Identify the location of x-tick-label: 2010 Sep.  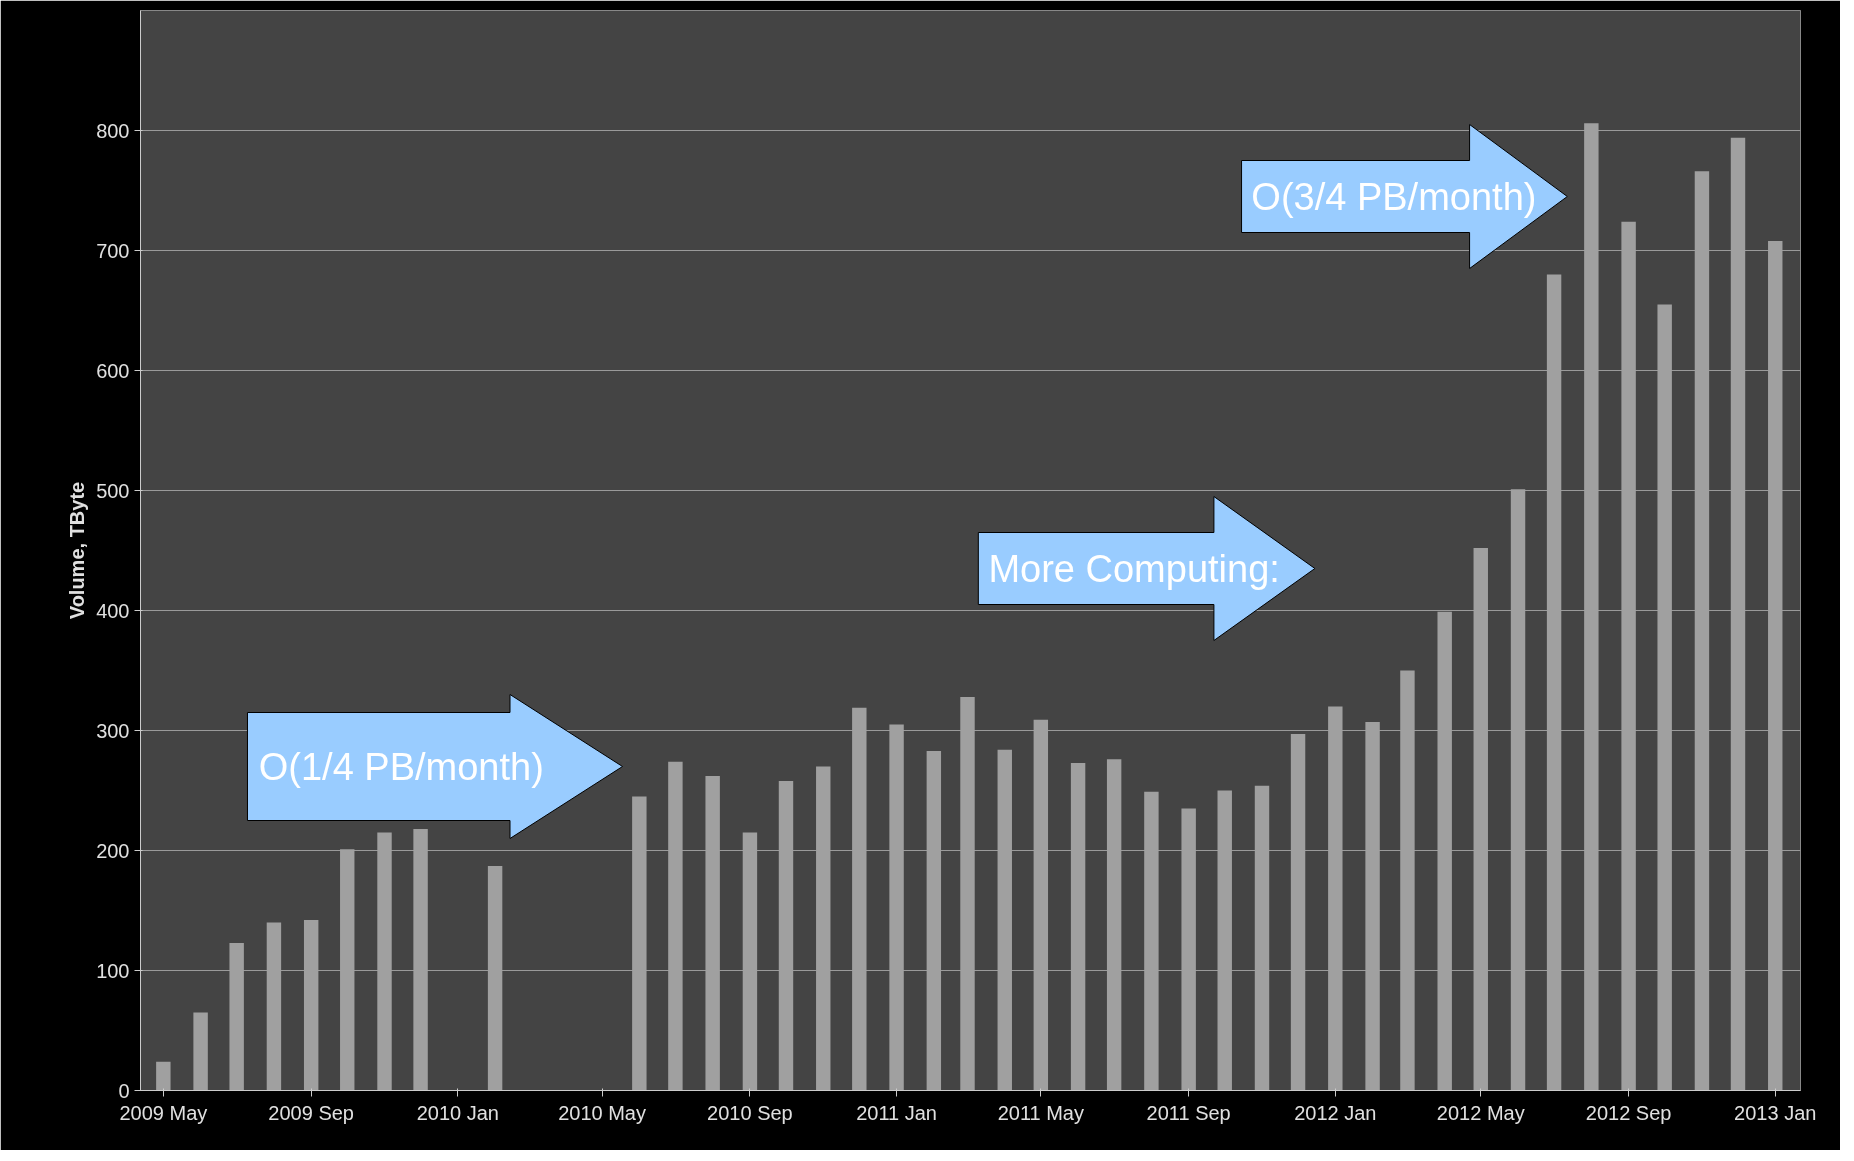
(750, 1112).